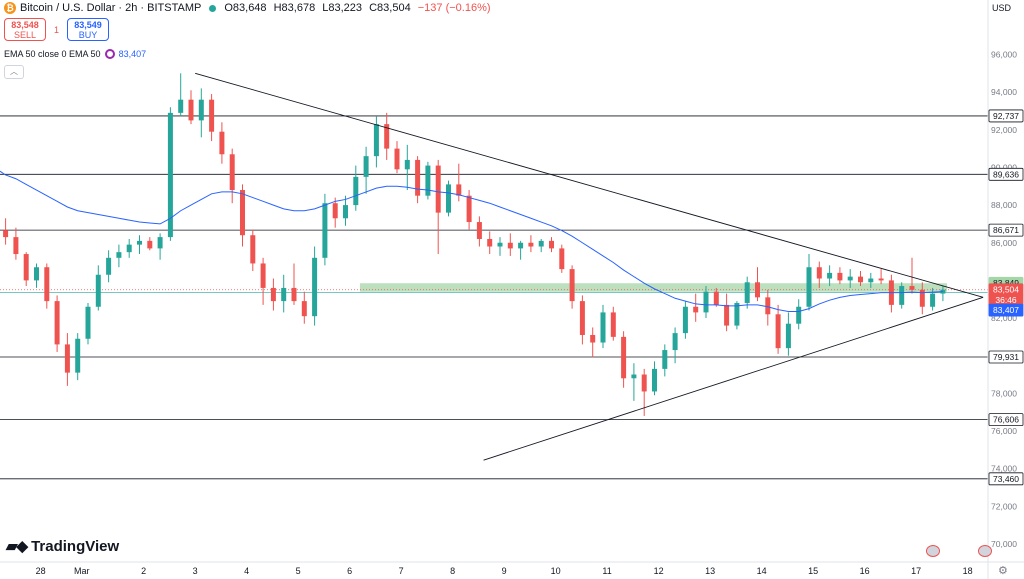 The image size is (1024, 579). What do you see at coordinates (75, 546) in the screenshot?
I see `brand-name: TradingView` at bounding box center [75, 546].